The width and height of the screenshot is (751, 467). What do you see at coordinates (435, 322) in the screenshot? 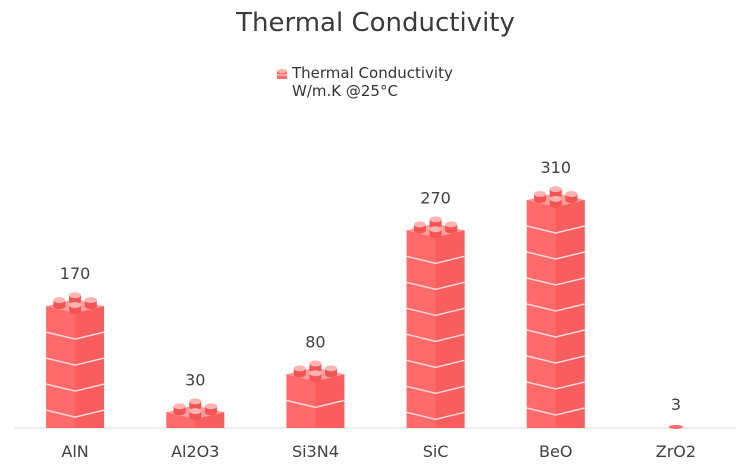
I see `bar-sic` at bounding box center [435, 322].